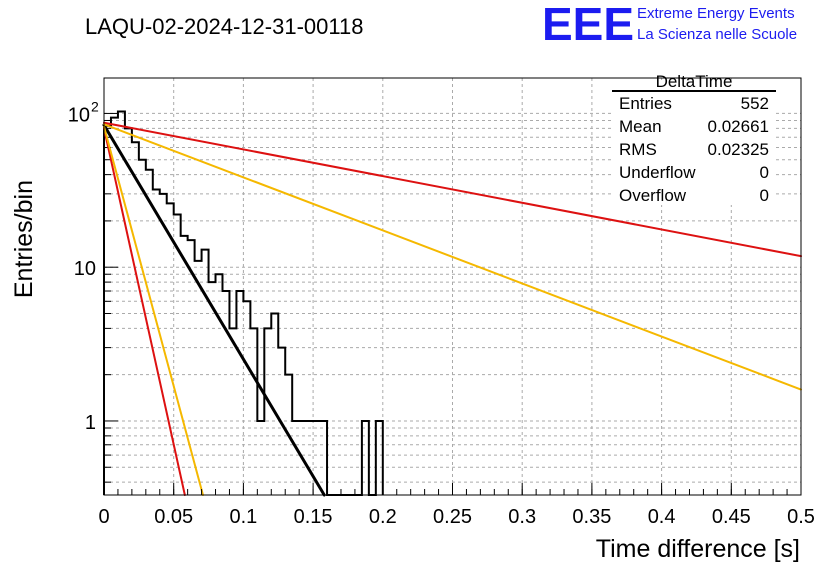 Image resolution: width=836 pixels, height=572 pixels. What do you see at coordinates (588, 25) in the screenshot?
I see `logo-letters: EEE` at bounding box center [588, 25].